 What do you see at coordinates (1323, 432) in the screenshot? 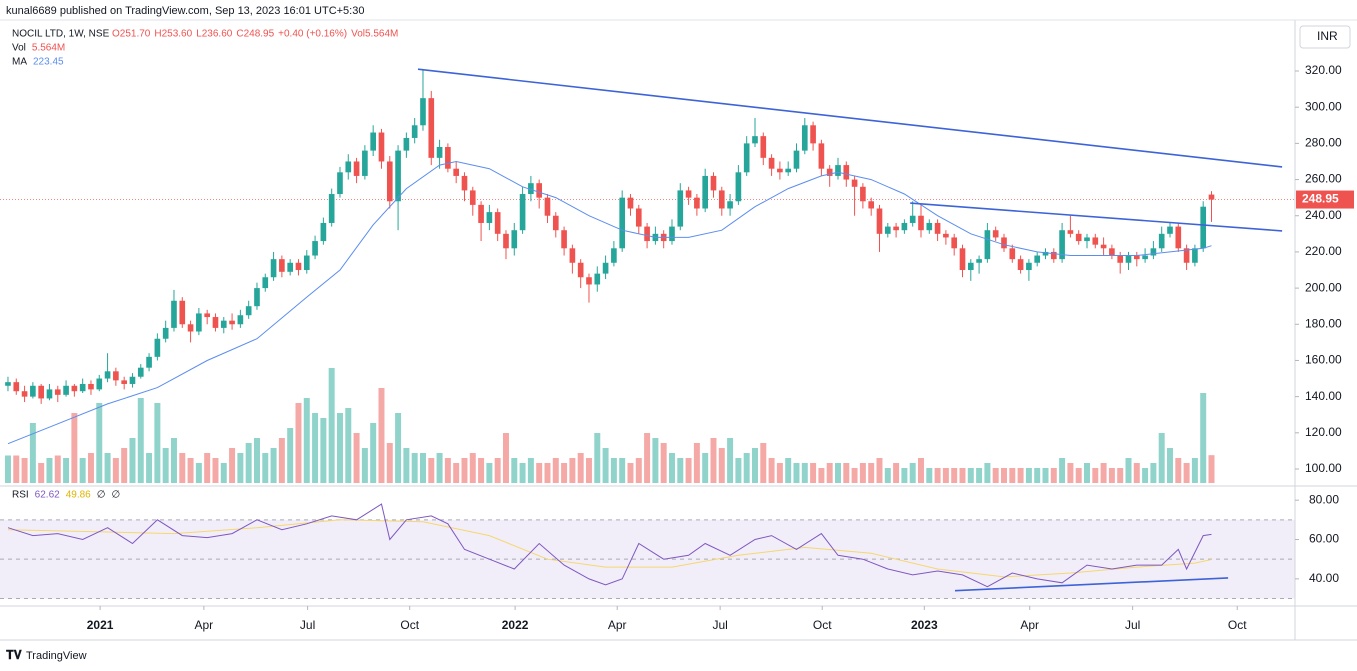
I see `y-tick-label: 120.00` at bounding box center [1323, 432].